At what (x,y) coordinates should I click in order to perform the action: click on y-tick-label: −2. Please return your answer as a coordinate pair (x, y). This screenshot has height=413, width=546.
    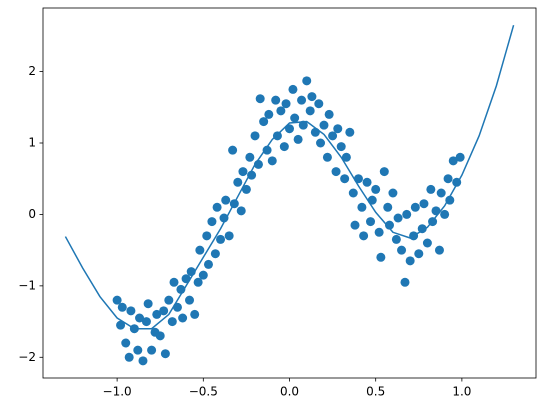
    Looking at the image, I should click on (27, 357).